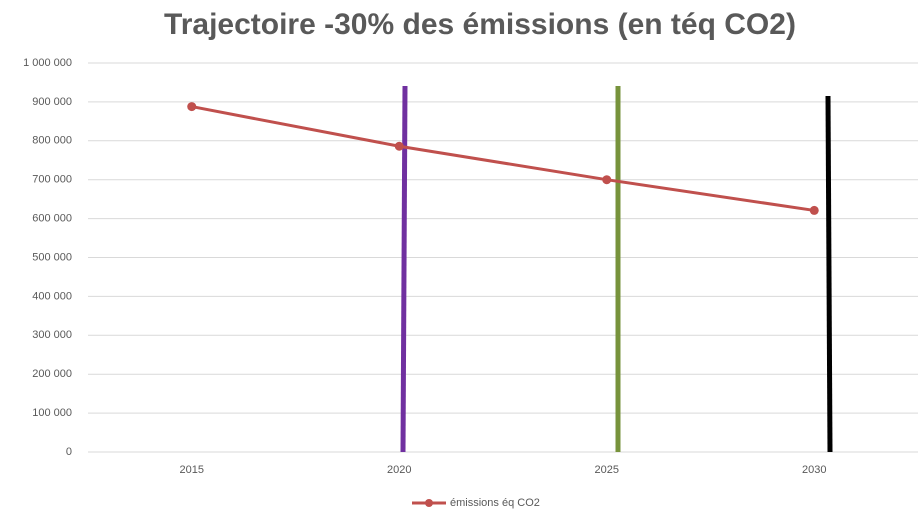 Image resolution: width=920 pixels, height=510 pixels. Describe the element at coordinates (52, 219) in the screenshot. I see `y-tick-label: 600 000` at that location.